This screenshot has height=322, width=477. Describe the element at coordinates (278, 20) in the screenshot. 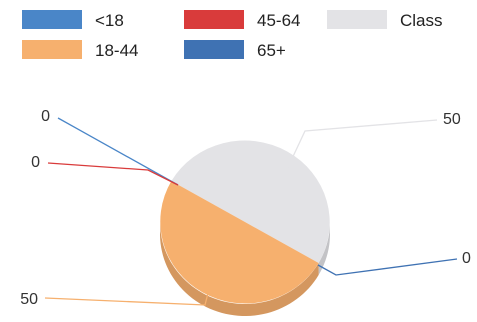

I see `legend-label-45-64: 45-64` at that location.